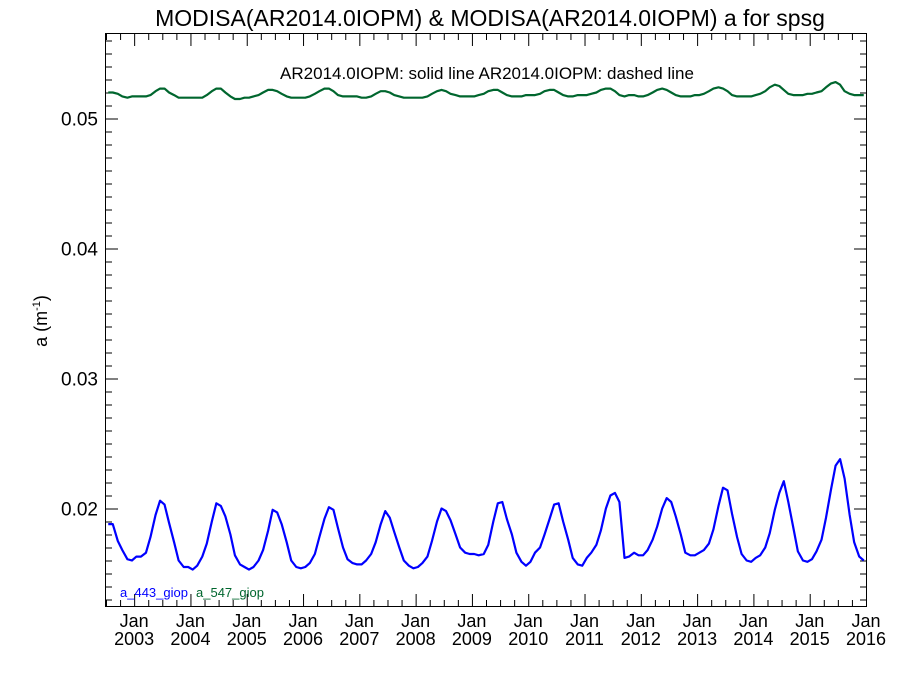  What do you see at coordinates (79, 510) in the screenshot?
I see `y-tick-label: 0.02` at bounding box center [79, 510].